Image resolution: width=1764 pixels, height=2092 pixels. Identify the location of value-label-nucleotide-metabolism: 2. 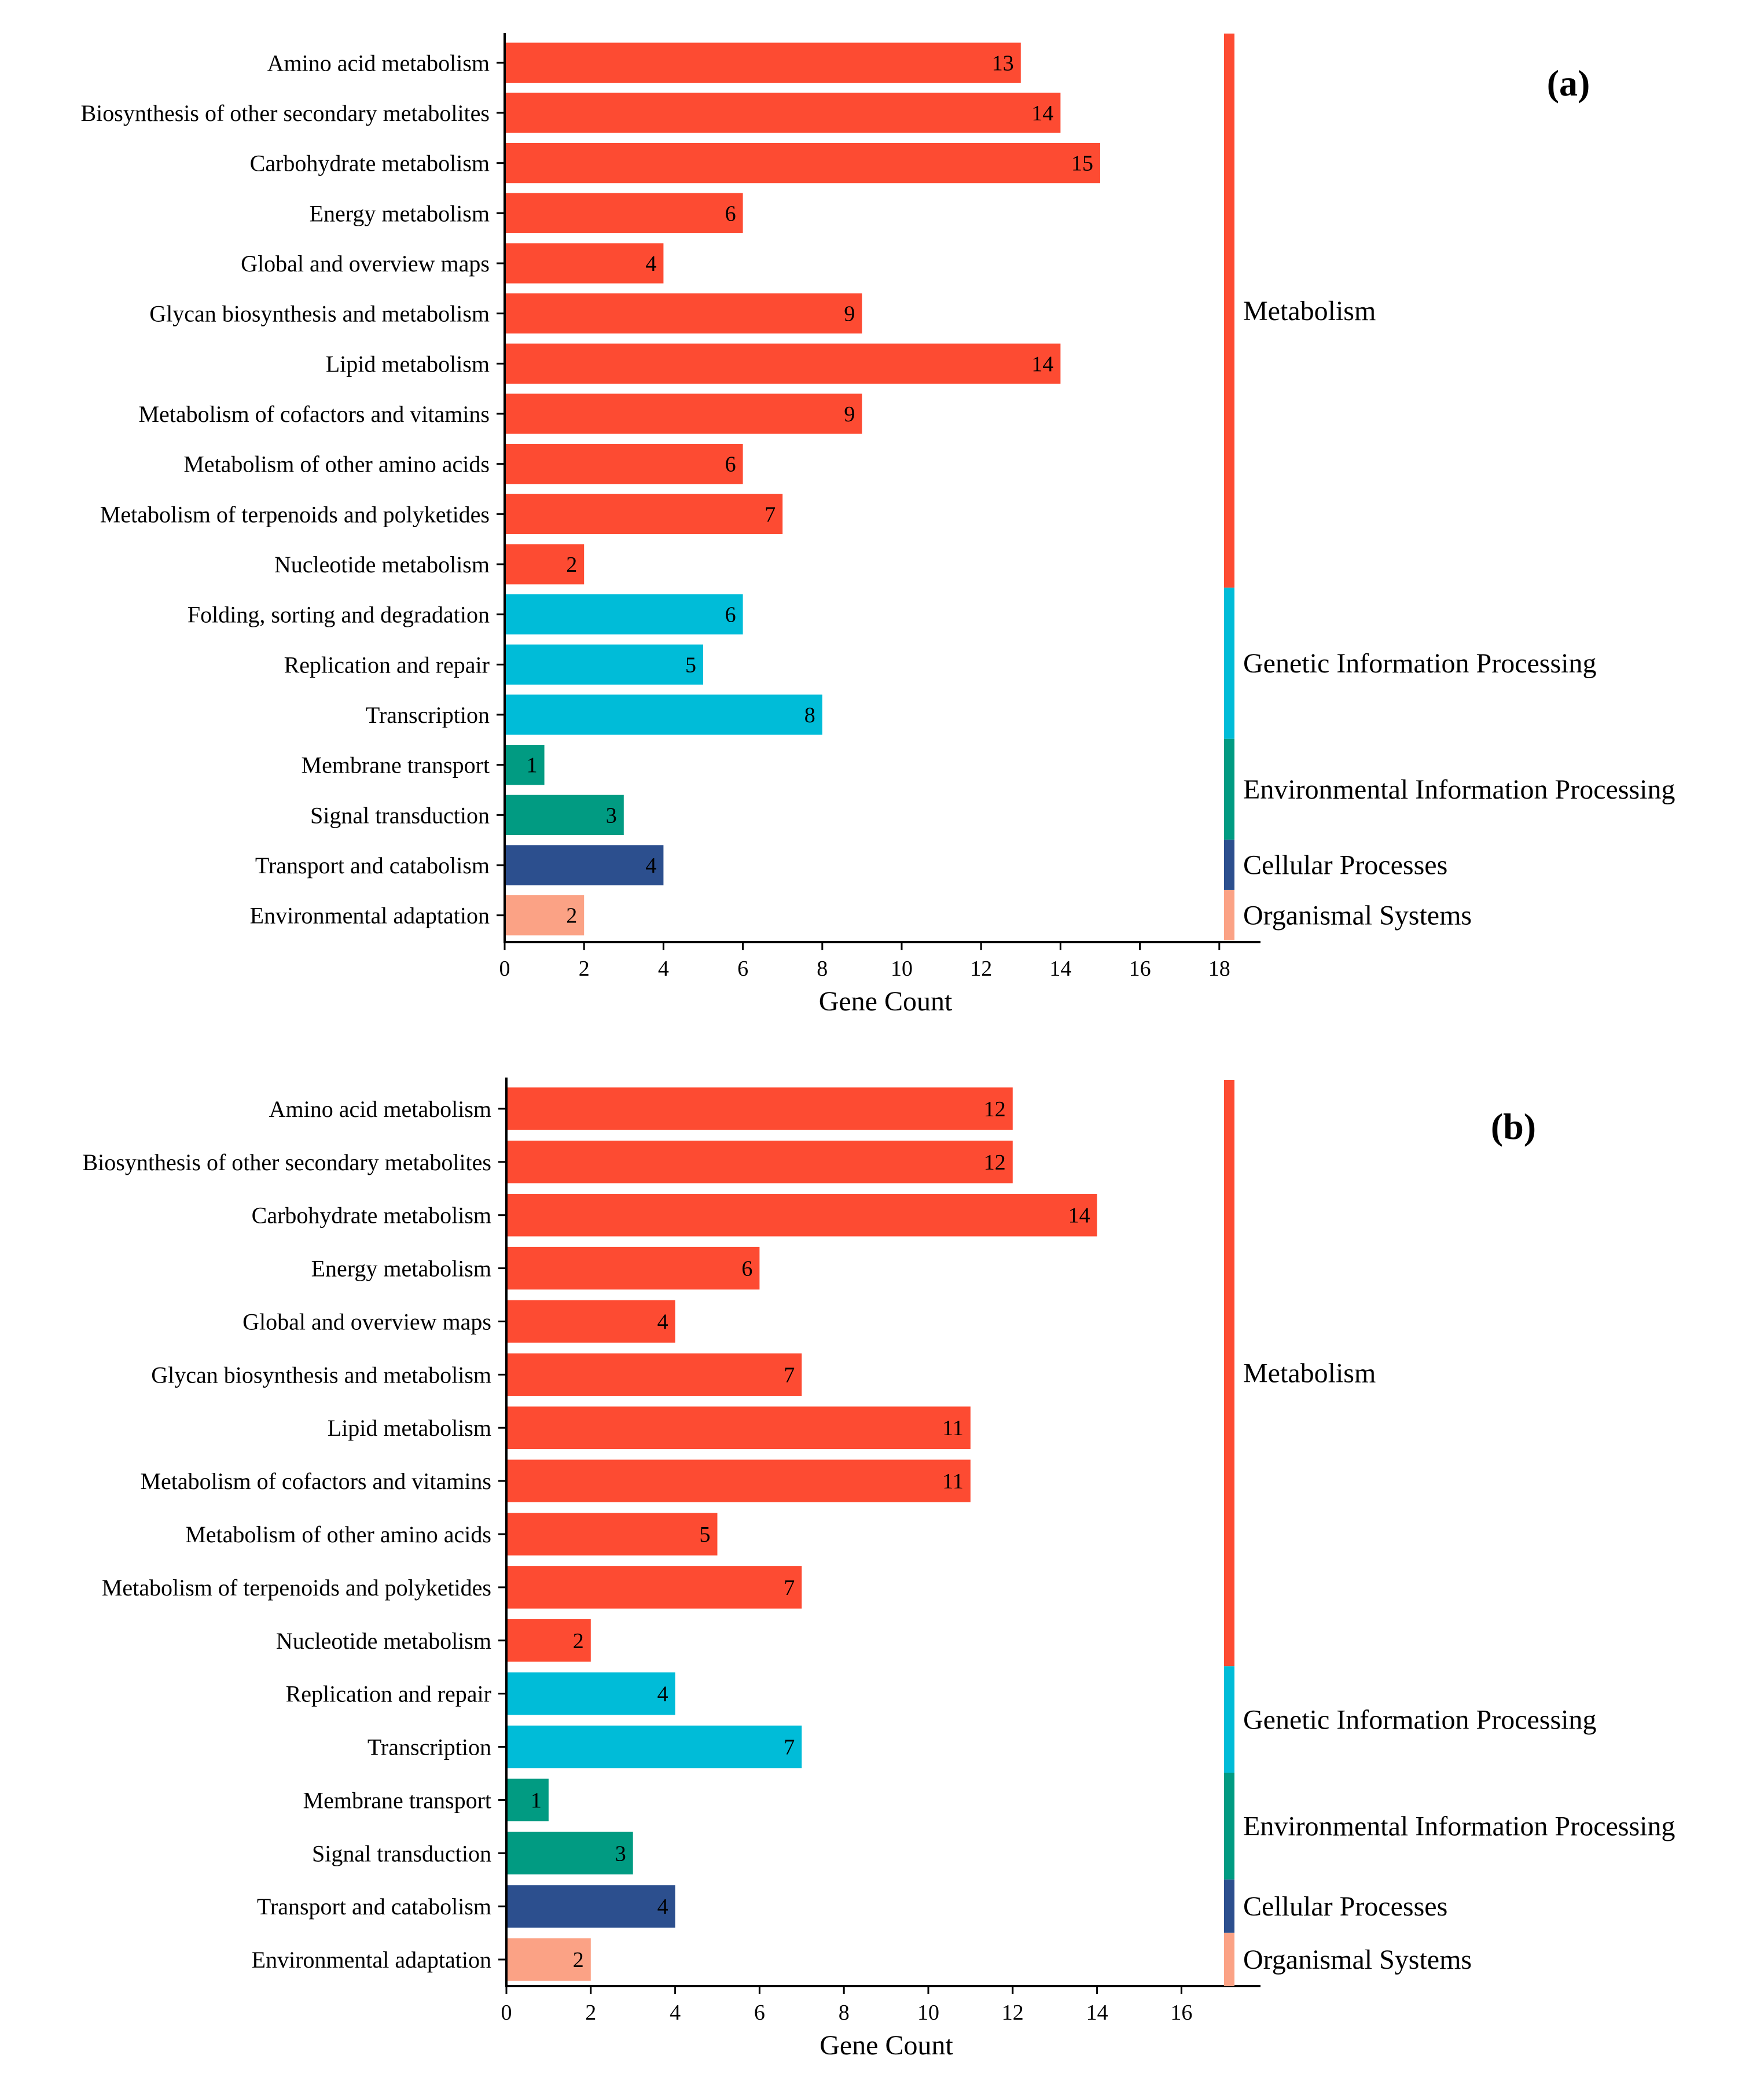
(578, 1641).